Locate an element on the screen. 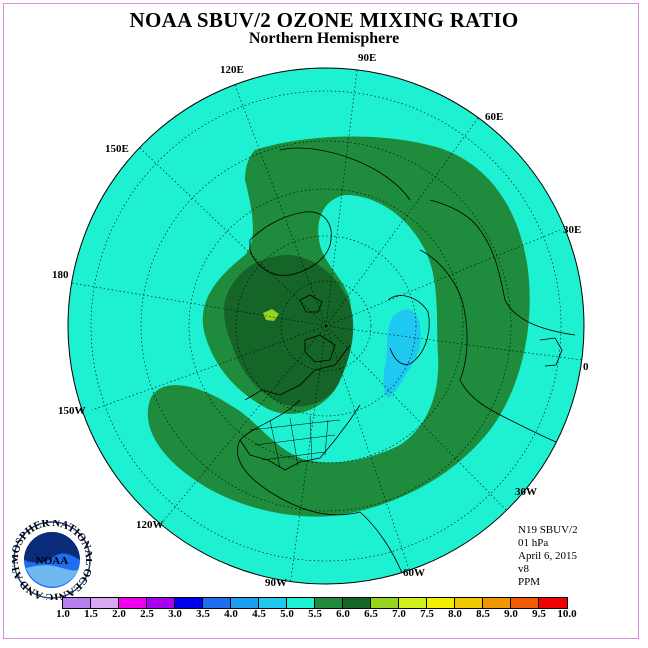 The height and width of the screenshot is (648, 648). colorbar-label: 8.5 is located at coordinates (483, 614).